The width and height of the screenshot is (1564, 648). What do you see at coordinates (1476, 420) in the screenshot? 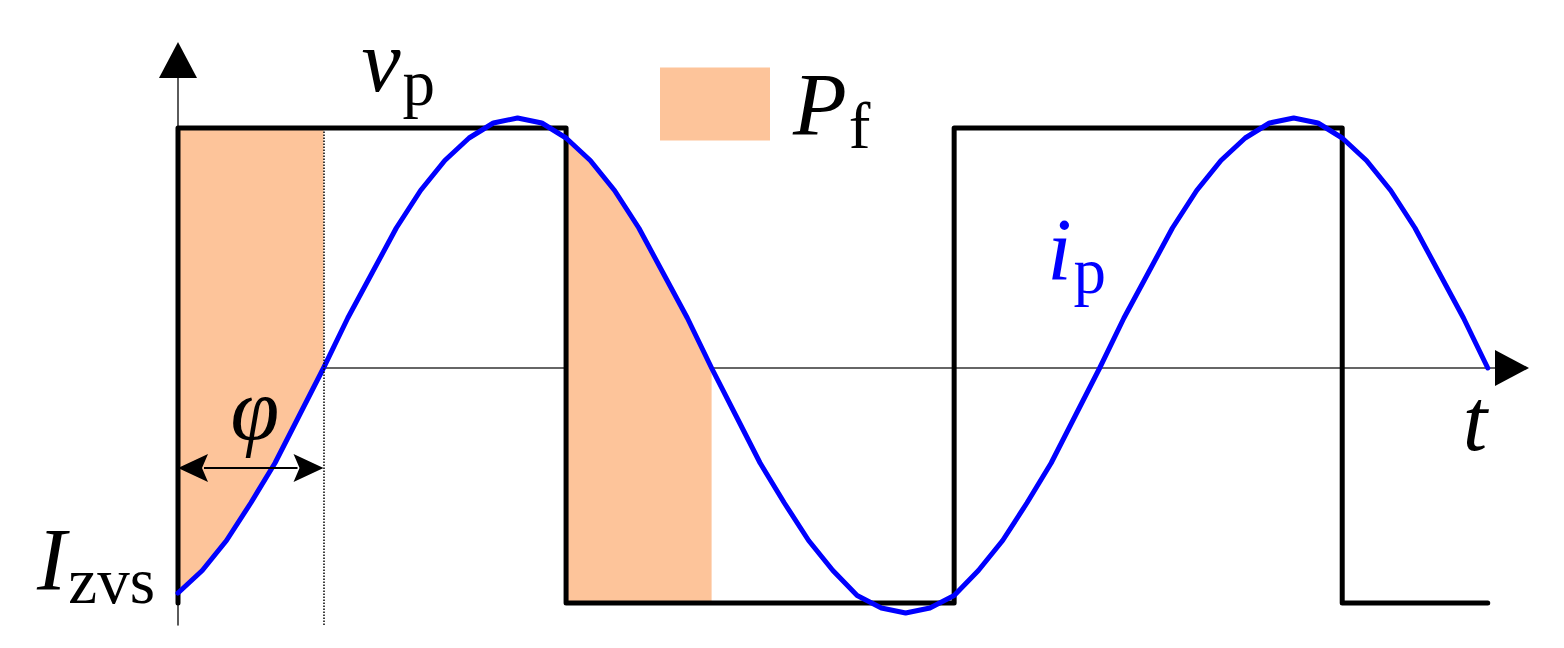
I see `x-axis-title: t` at bounding box center [1476, 420].